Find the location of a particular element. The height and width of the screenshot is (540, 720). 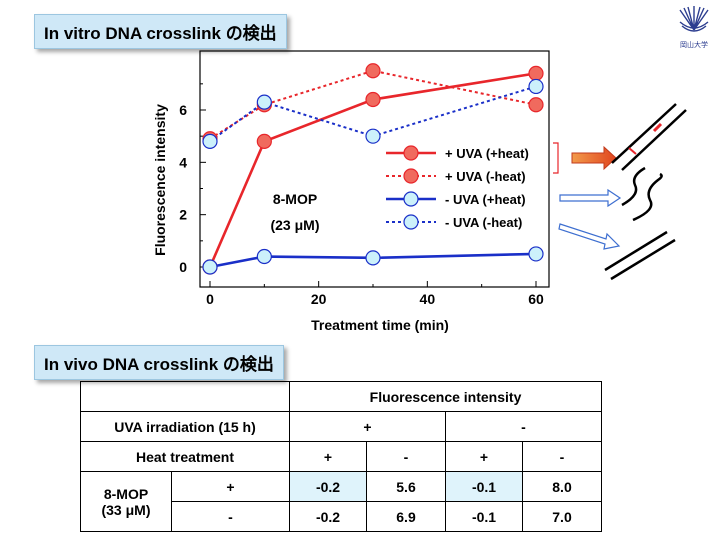

legend-label: + UVA (+heat) is located at coordinates (487, 153).